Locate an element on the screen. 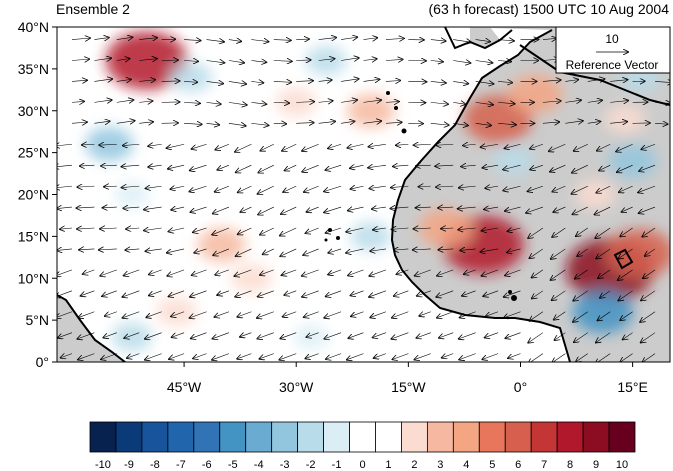  lon-tick-label: 30°W is located at coordinates (296, 387).